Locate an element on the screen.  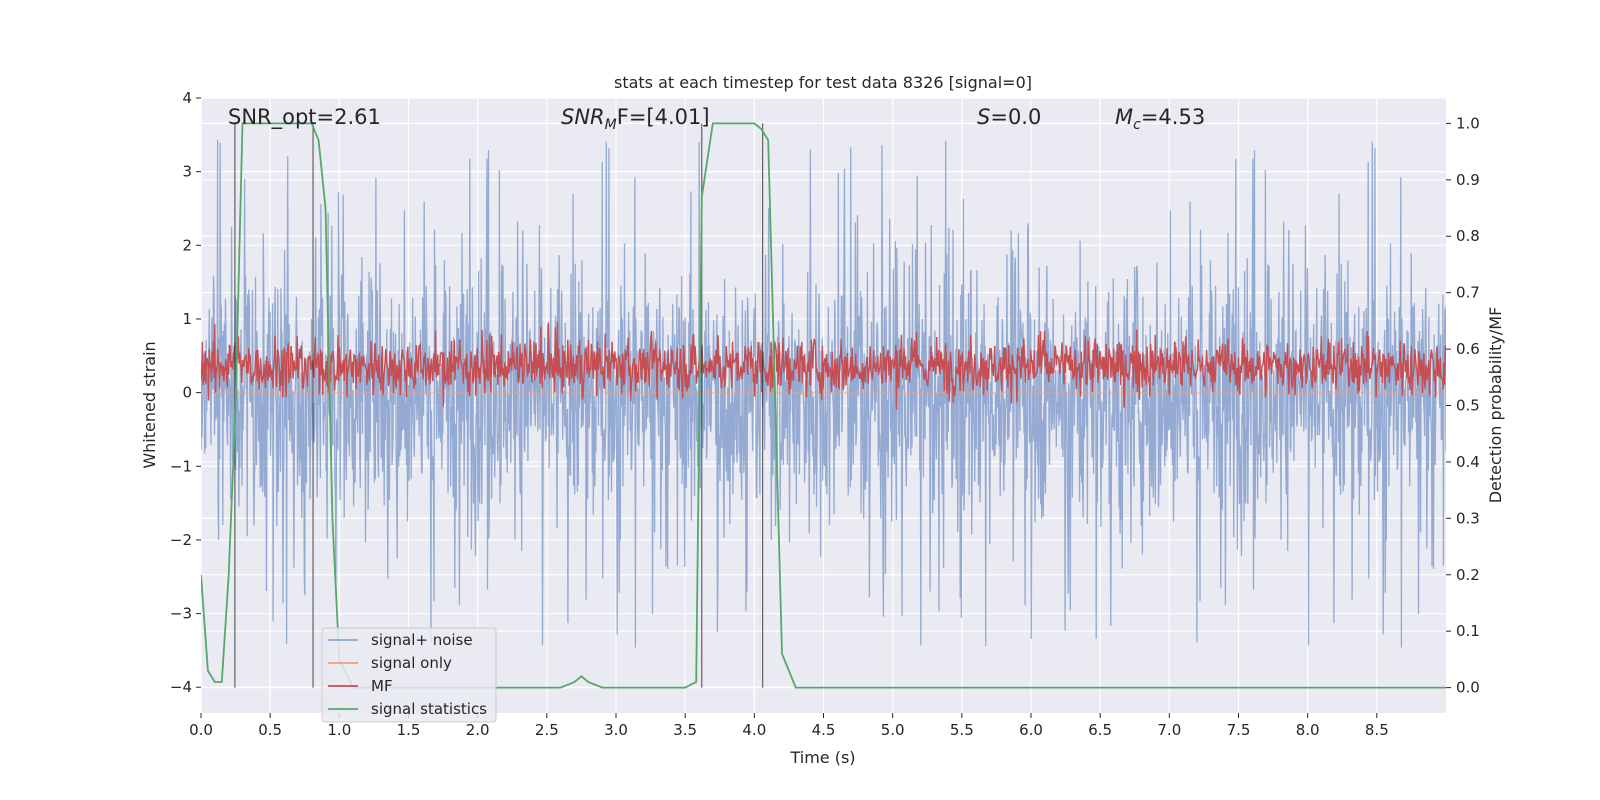
y-tick-label: −3 is located at coordinates (181, 614).